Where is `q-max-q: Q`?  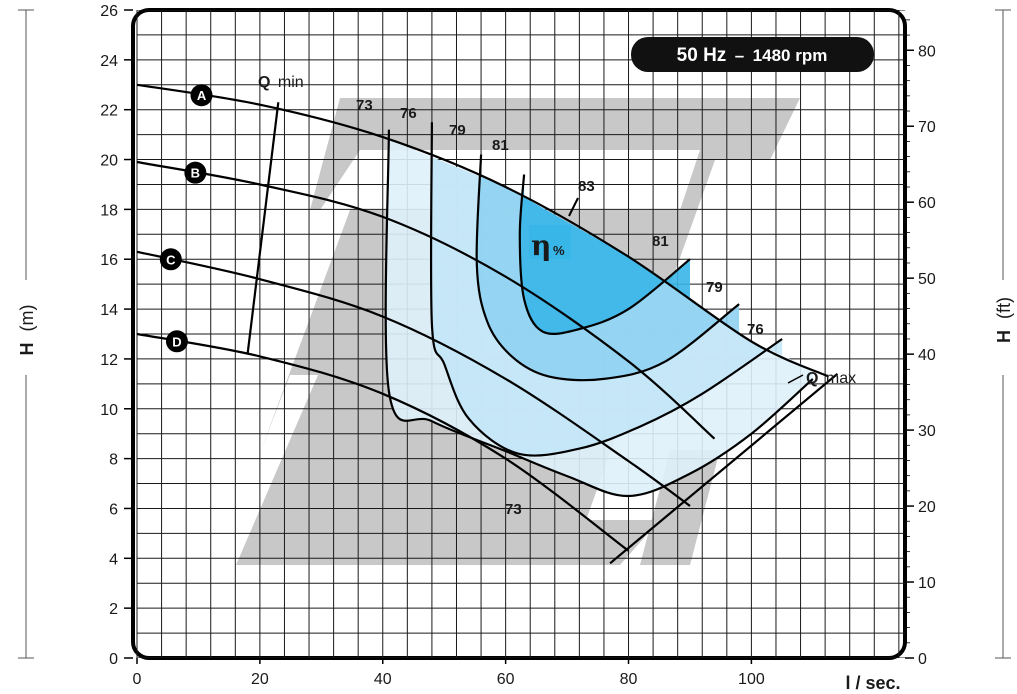 q-max-q: Q is located at coordinates (812, 378).